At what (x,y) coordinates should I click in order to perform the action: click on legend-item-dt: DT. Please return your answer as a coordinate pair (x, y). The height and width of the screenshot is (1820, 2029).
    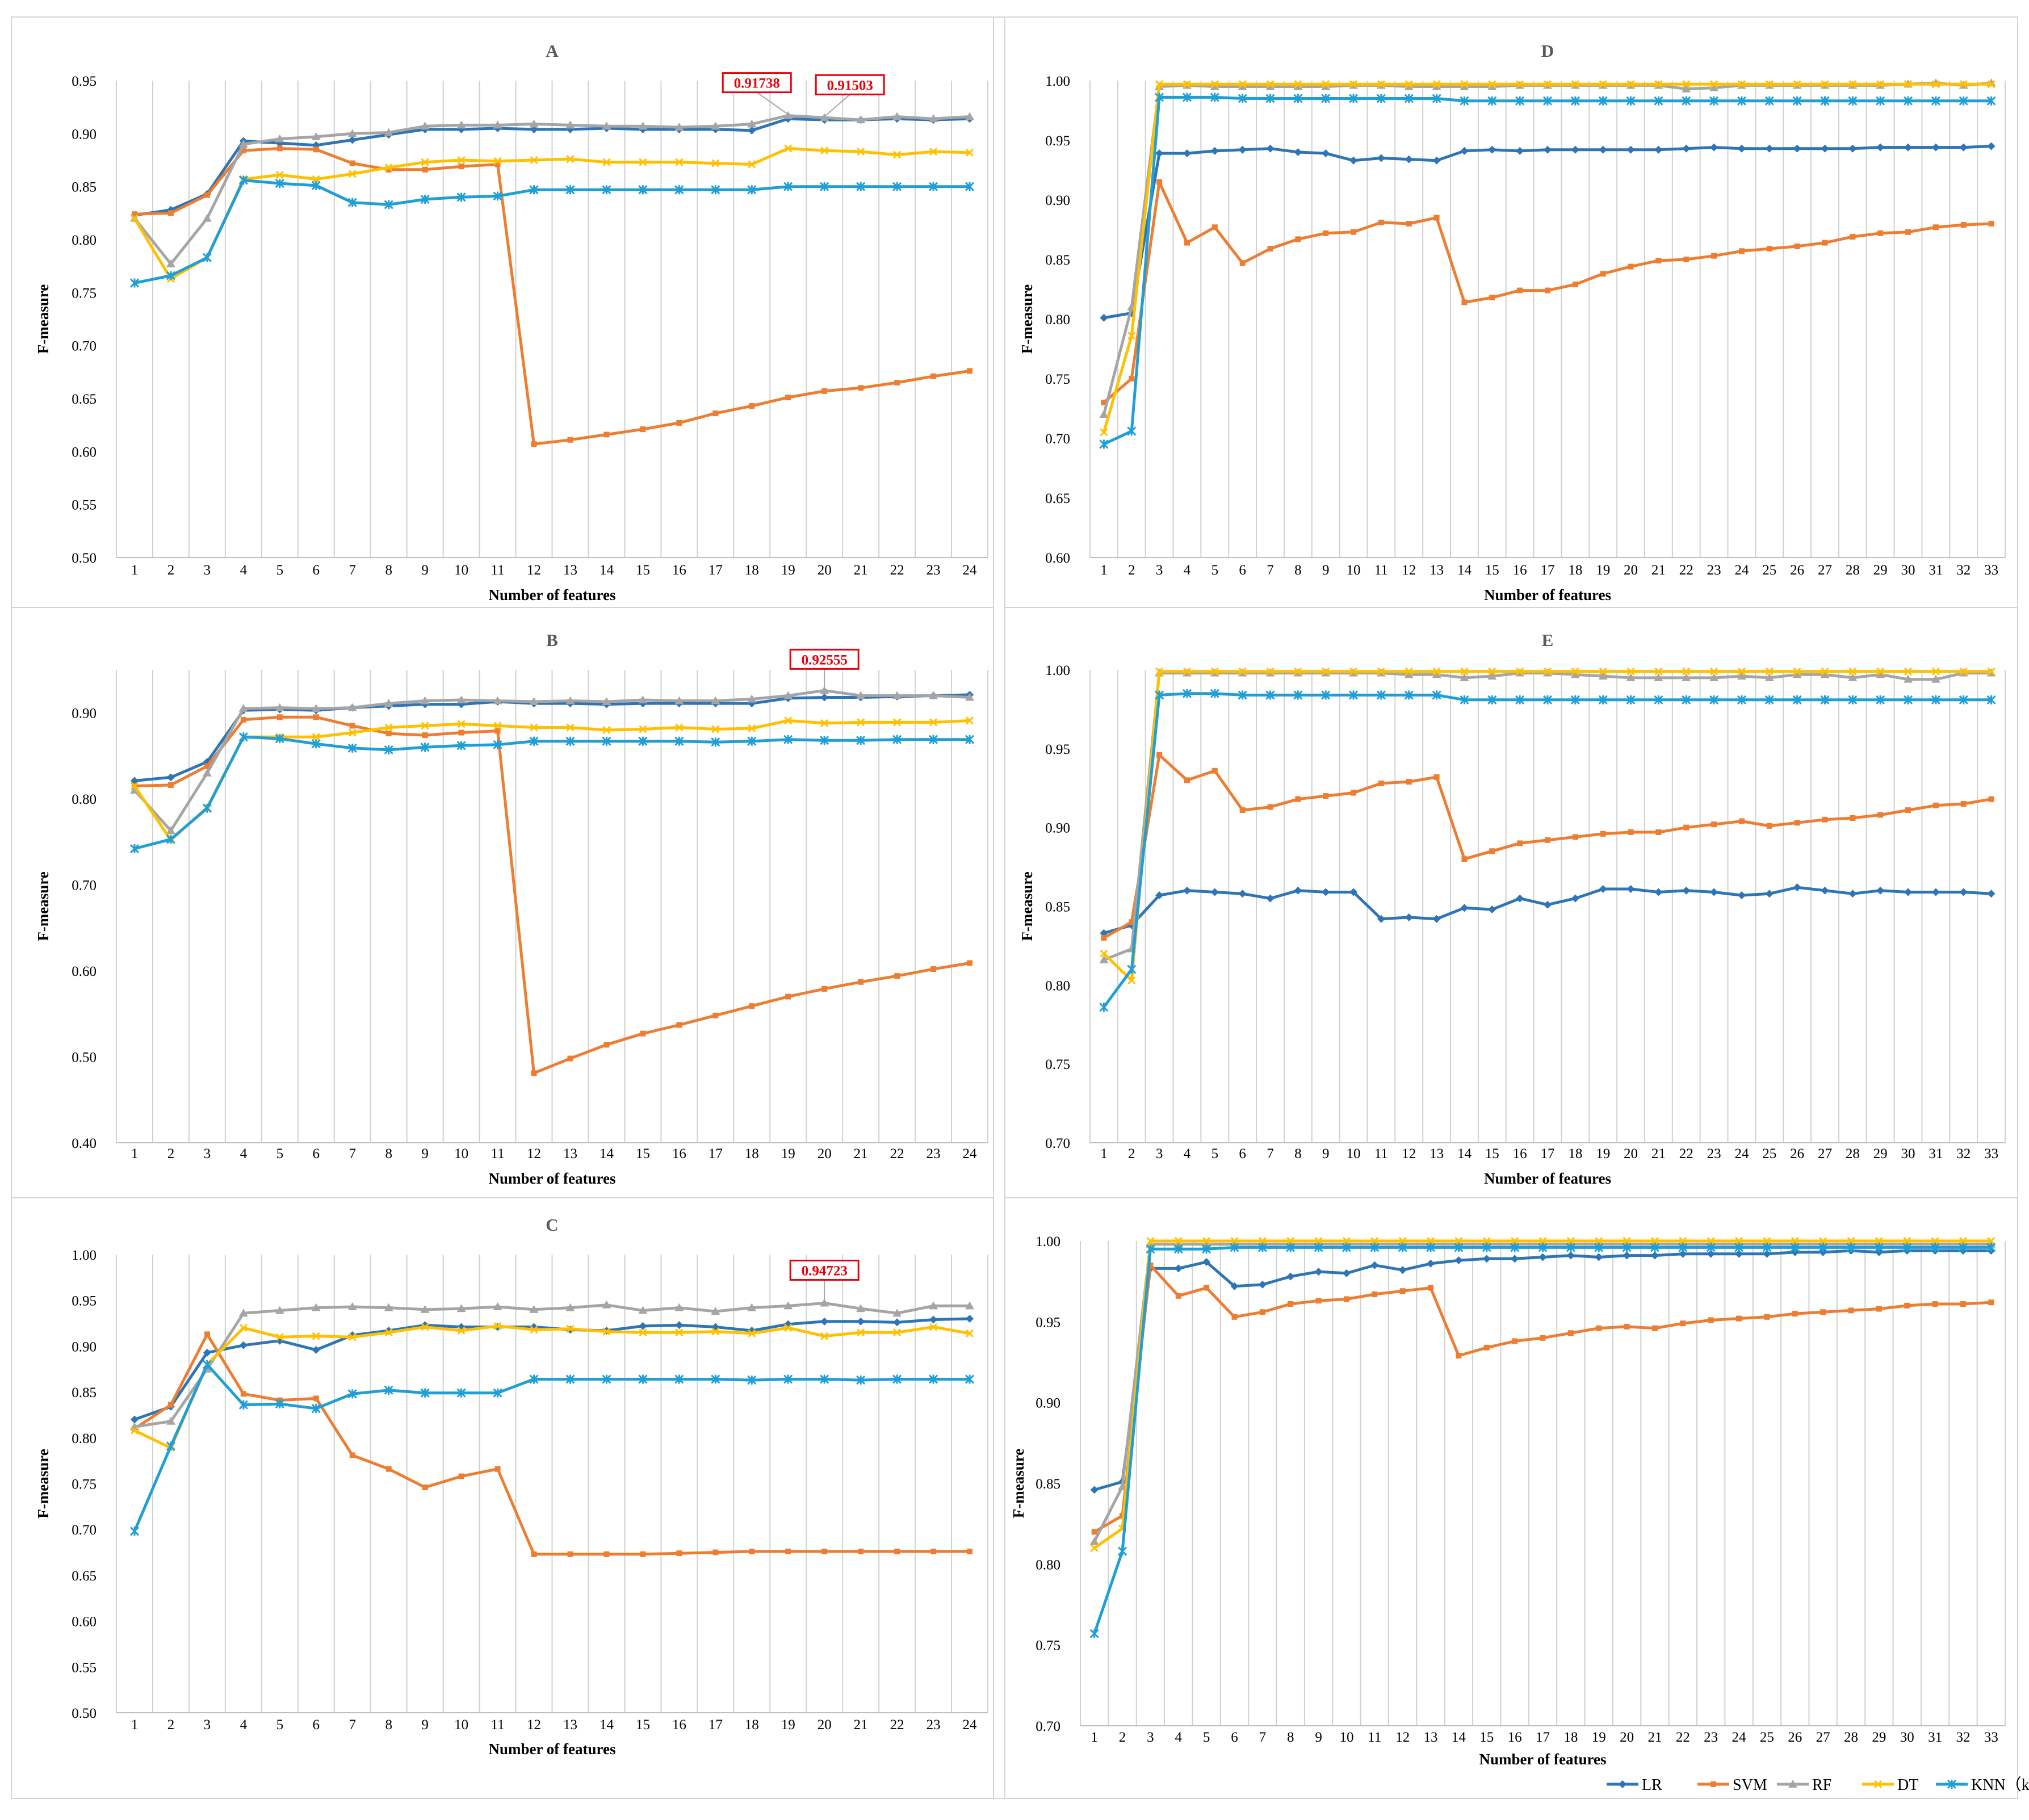
    Looking at the image, I should click on (1890, 1785).